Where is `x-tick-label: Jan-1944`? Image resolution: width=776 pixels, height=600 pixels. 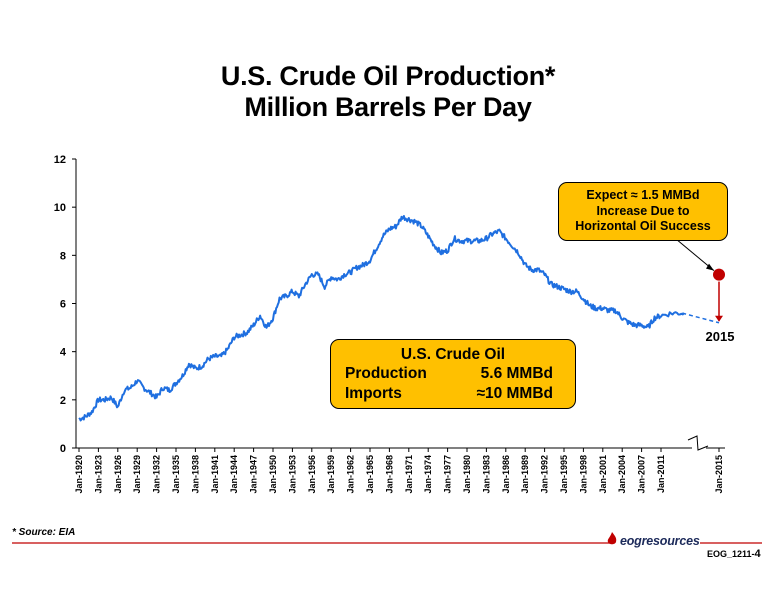 x-tick-label: Jan-1944 is located at coordinates (234, 474).